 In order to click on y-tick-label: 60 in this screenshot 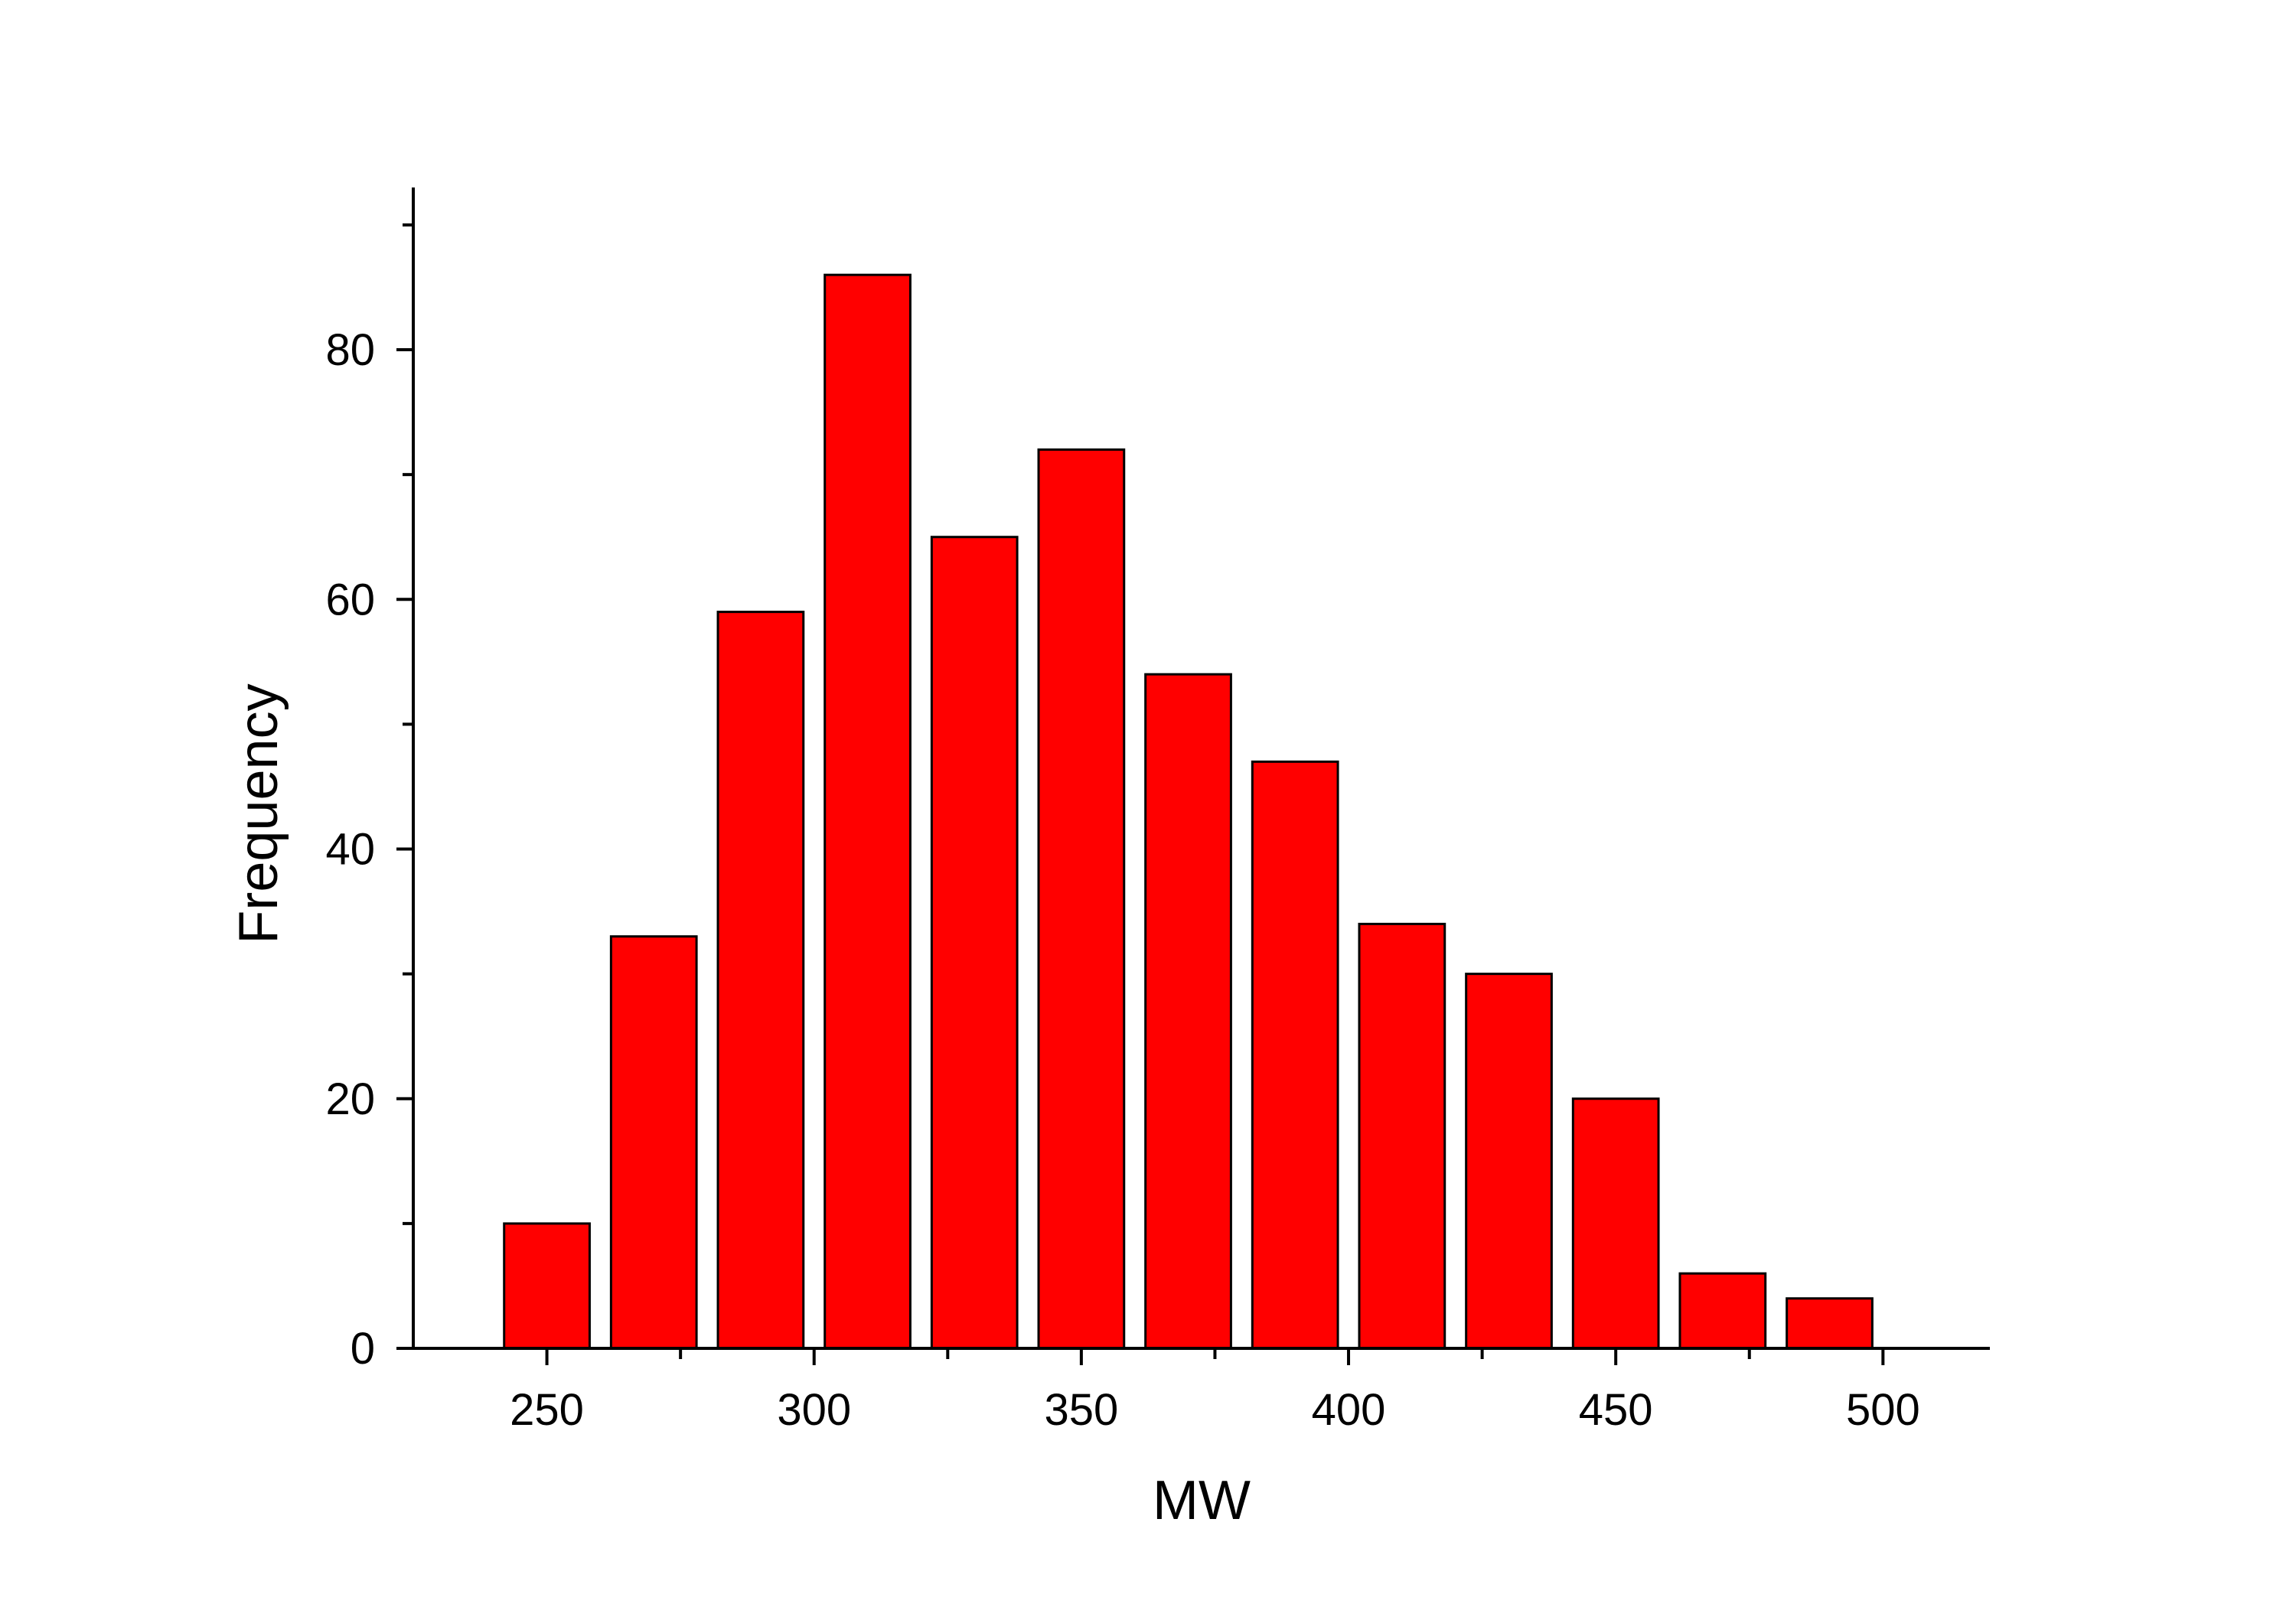, I will do `click(350, 600)`.